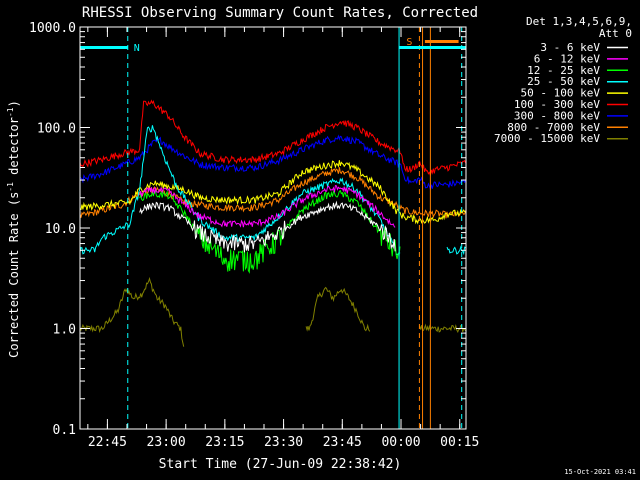 The image size is (640, 480). Describe the element at coordinates (600, 472) in the screenshot. I see `footer-timestamp: 15-Oct-2021 03:41` at that location.